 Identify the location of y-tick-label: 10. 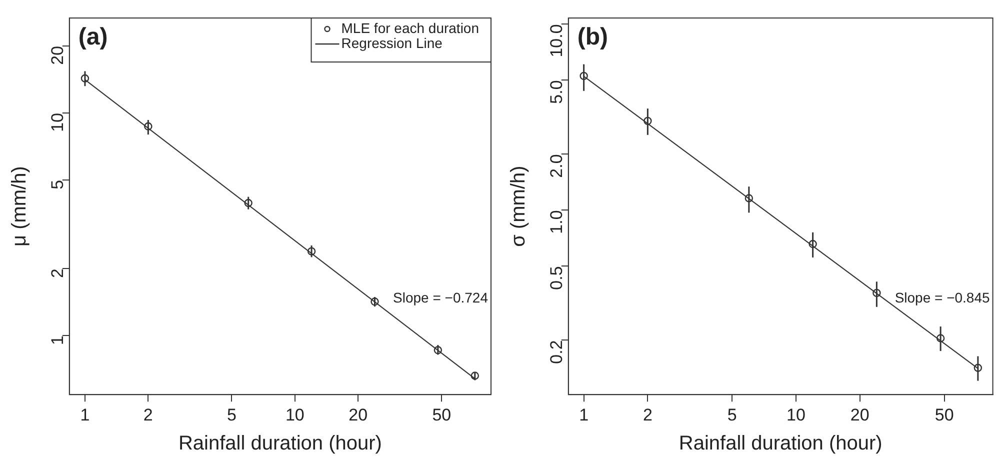
(58, 122).